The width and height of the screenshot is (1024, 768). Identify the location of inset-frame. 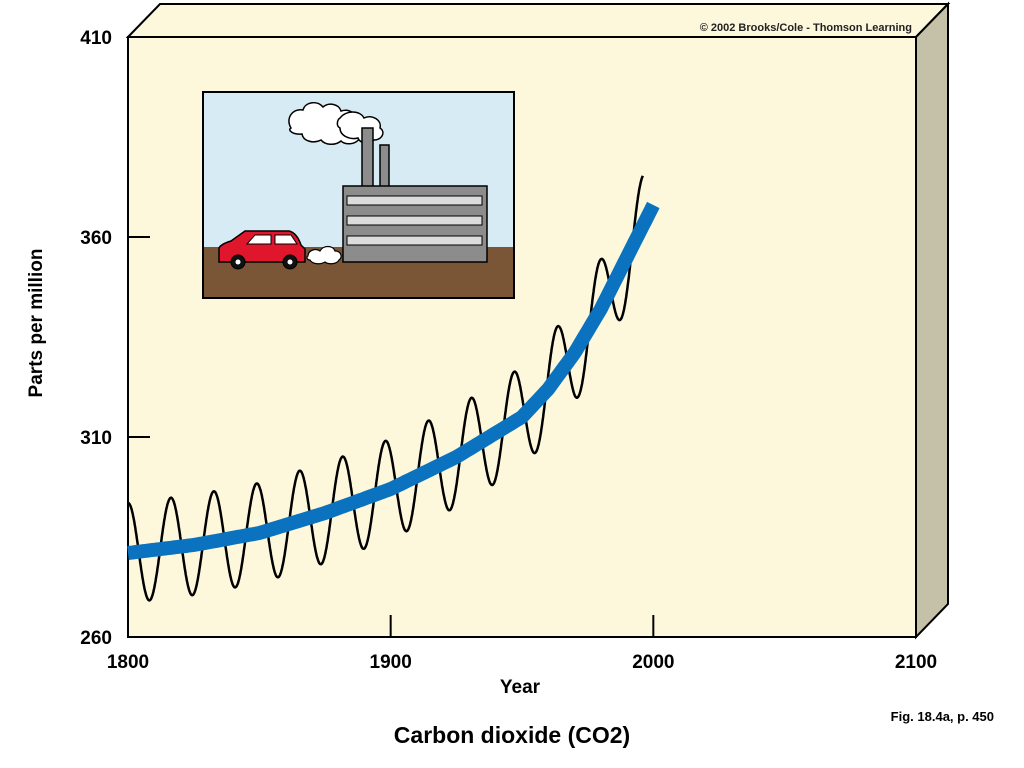
(358, 195).